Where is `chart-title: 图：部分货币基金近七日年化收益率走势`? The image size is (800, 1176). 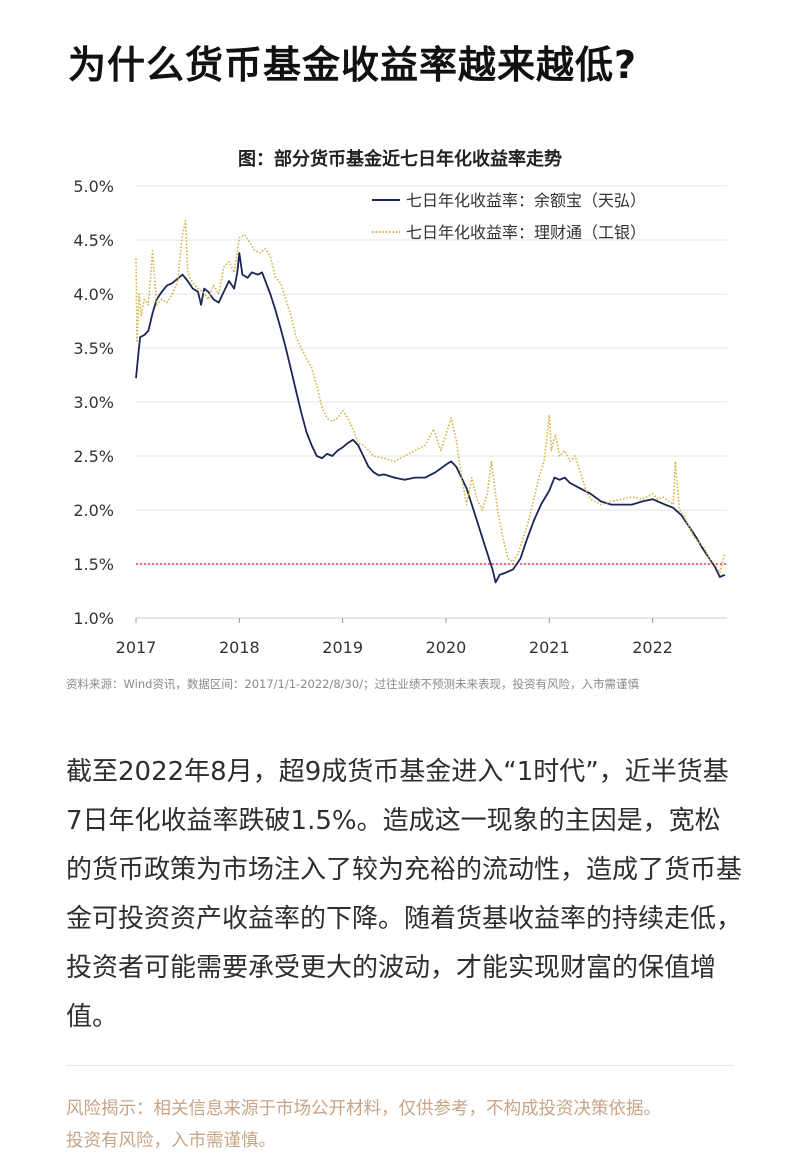 chart-title: 图：部分货币基金近七日年化收益率走势 is located at coordinates (400, 159).